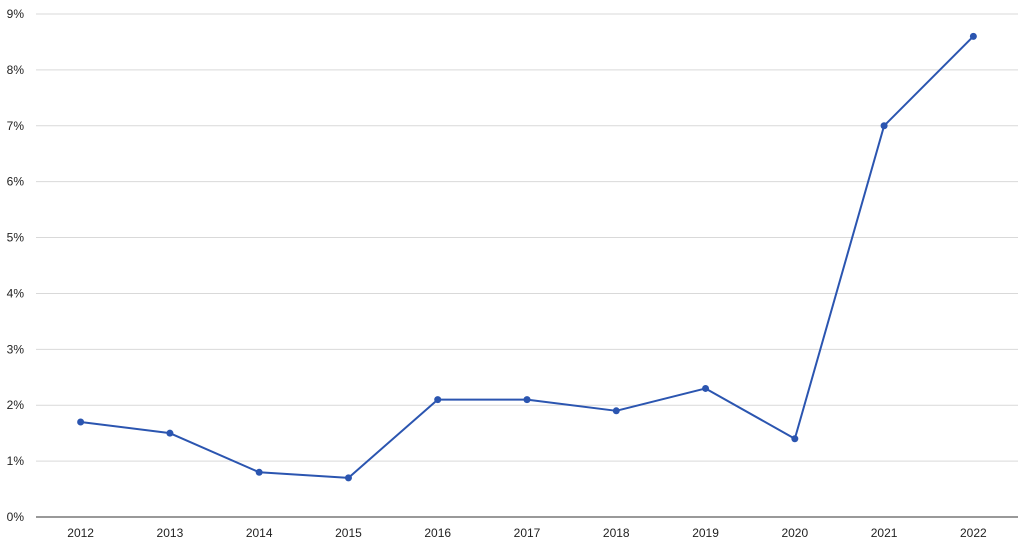  I want to click on x-tick-label: 2013, so click(170, 533).